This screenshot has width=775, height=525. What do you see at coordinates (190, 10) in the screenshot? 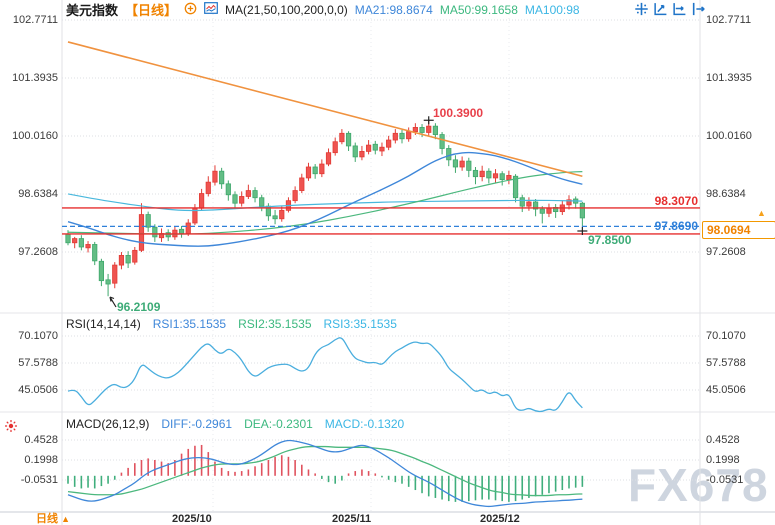
I see `plus-circle-icon` at bounding box center [190, 10].